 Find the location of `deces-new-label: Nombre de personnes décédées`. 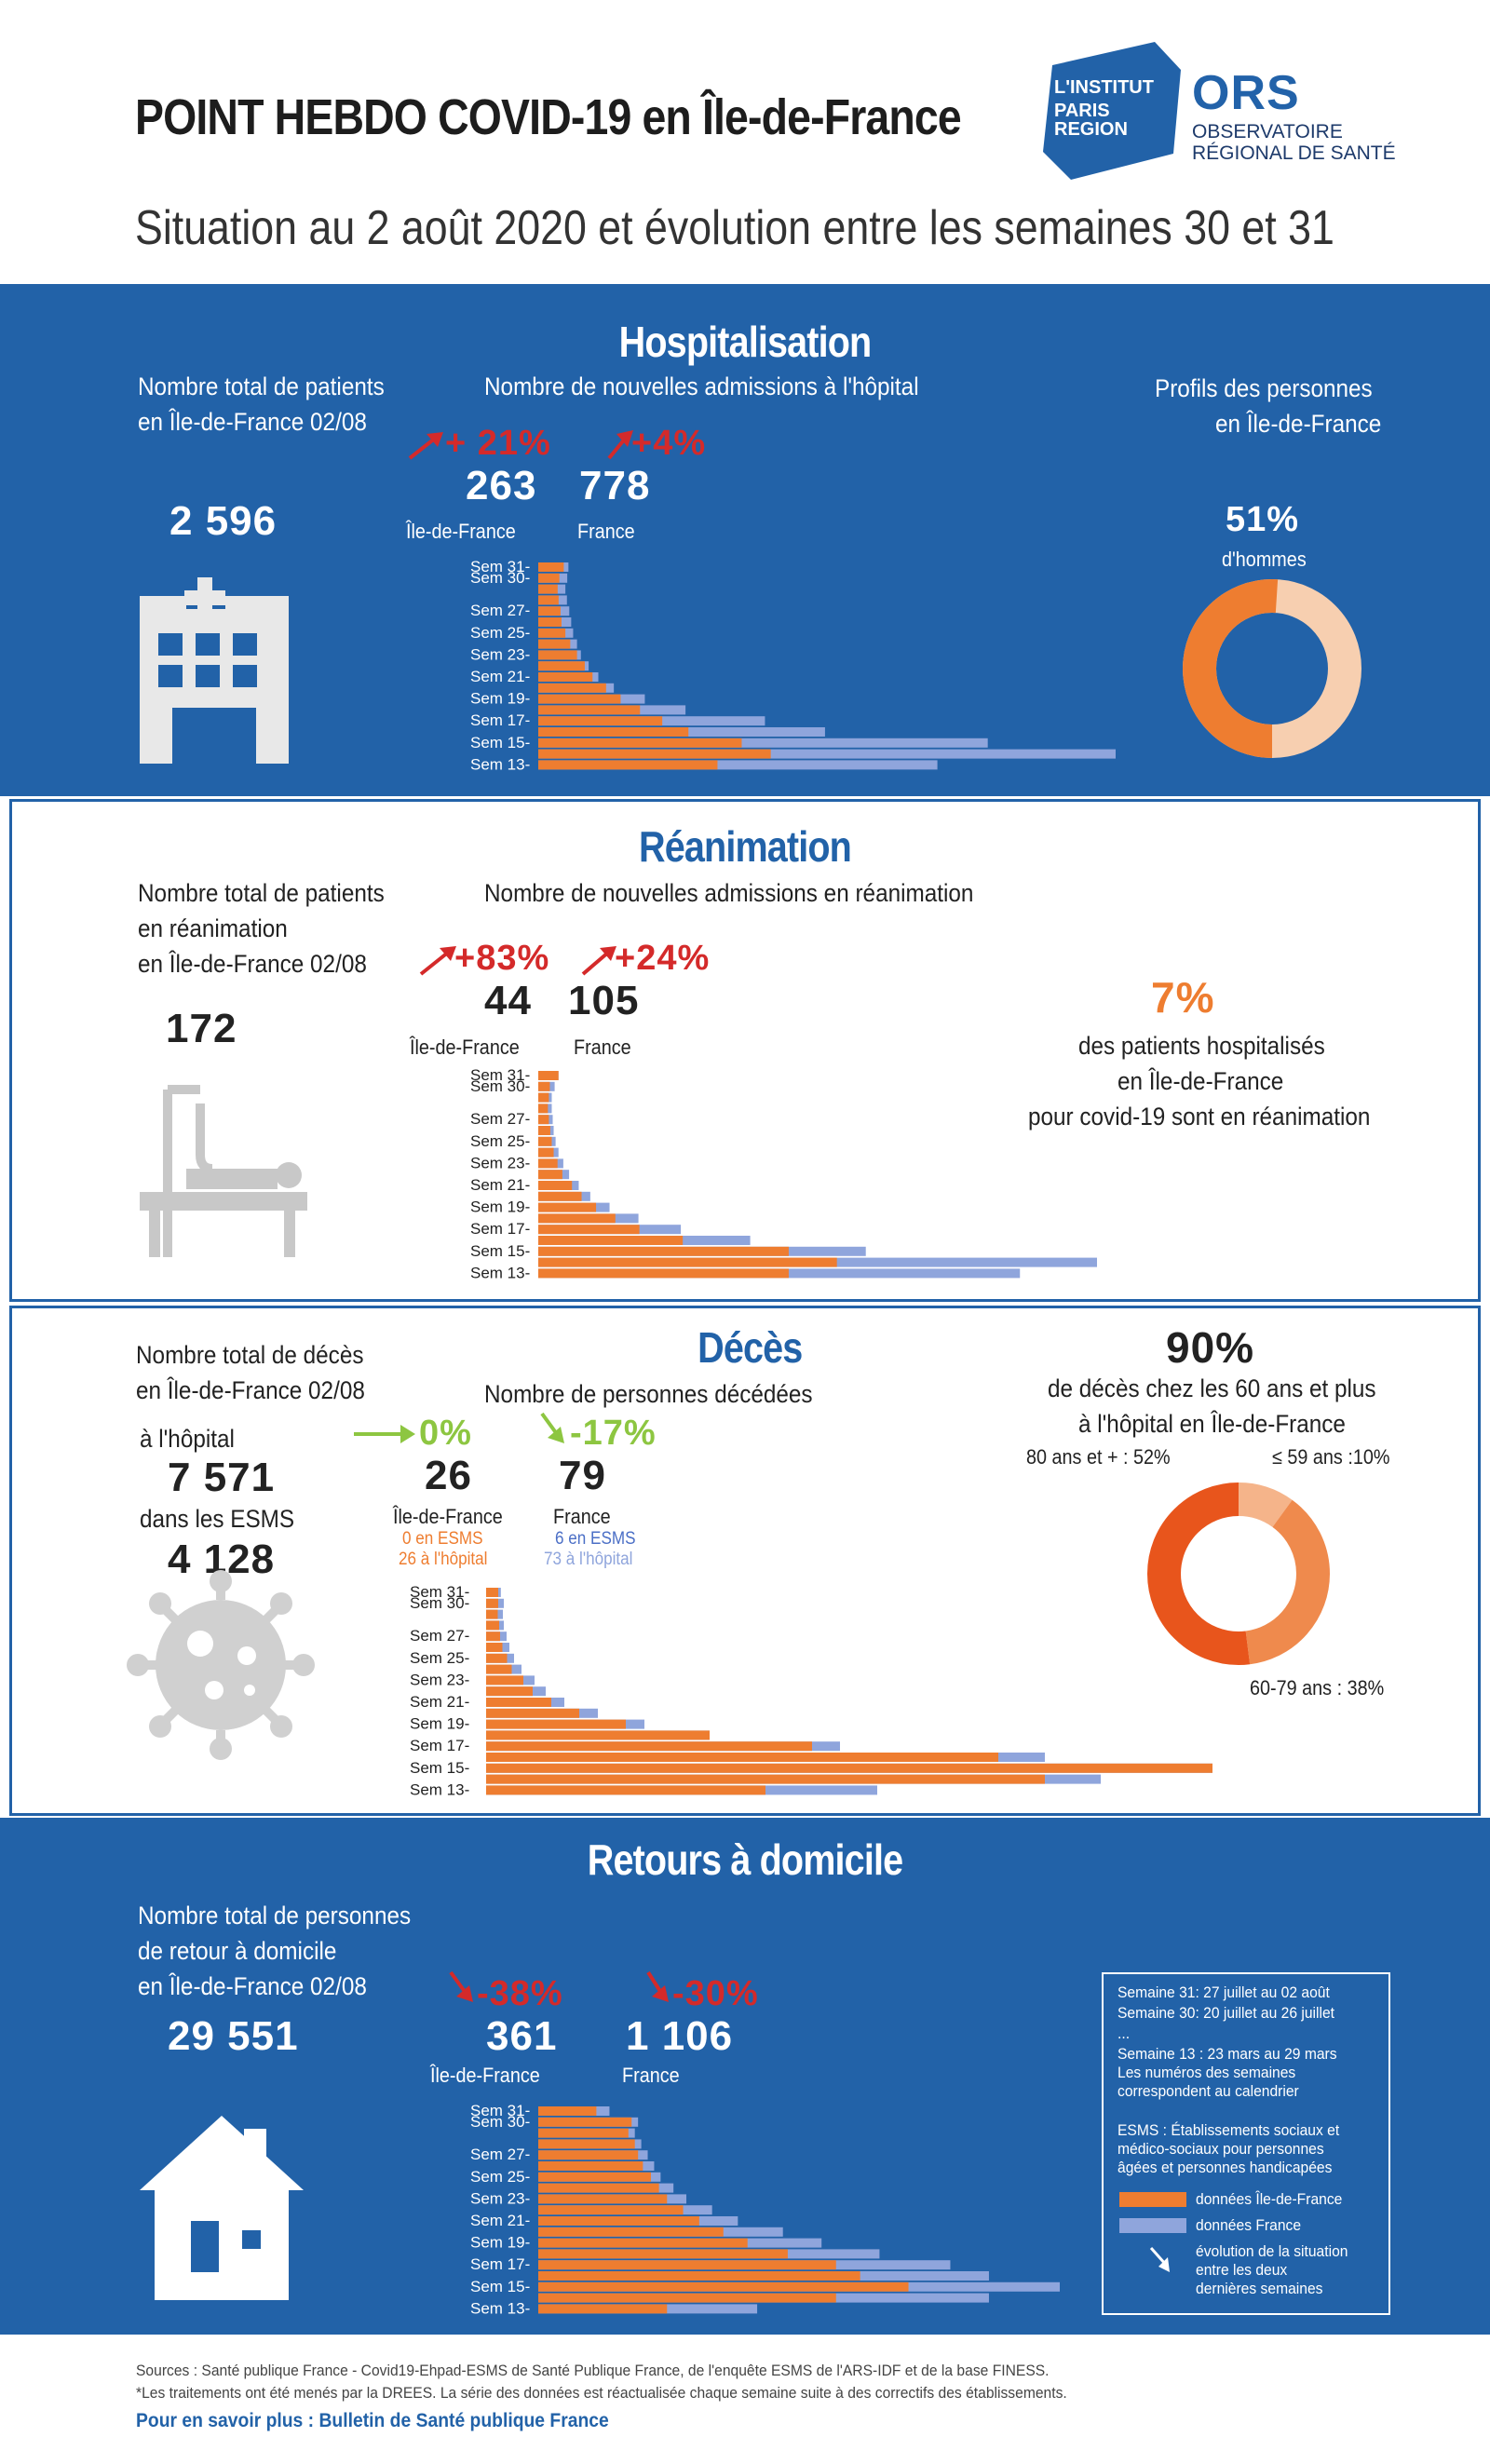

deces-new-label: Nombre de personnes décédées is located at coordinates (648, 1394).